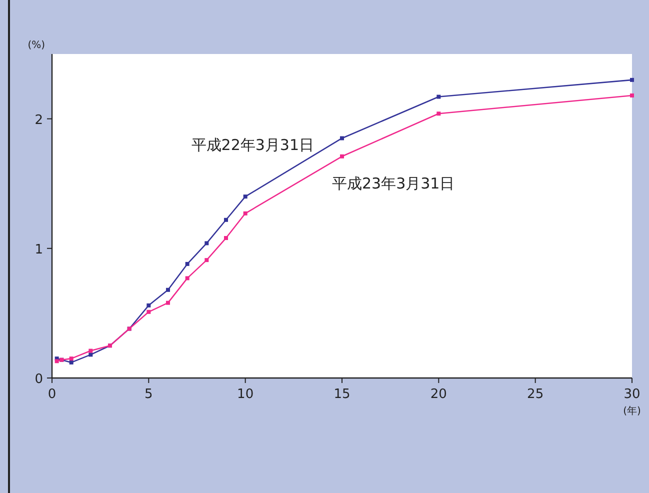  I want to click on series-label: 平成22年3月31日, so click(252, 145).